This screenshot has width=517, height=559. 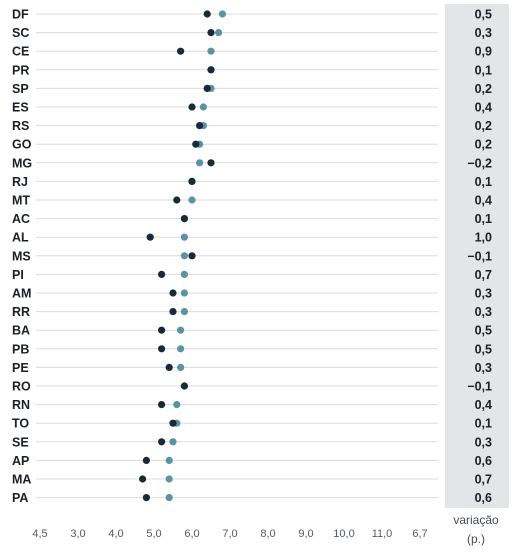 What do you see at coordinates (20, 424) in the screenshot?
I see `state-label: TO` at bounding box center [20, 424].